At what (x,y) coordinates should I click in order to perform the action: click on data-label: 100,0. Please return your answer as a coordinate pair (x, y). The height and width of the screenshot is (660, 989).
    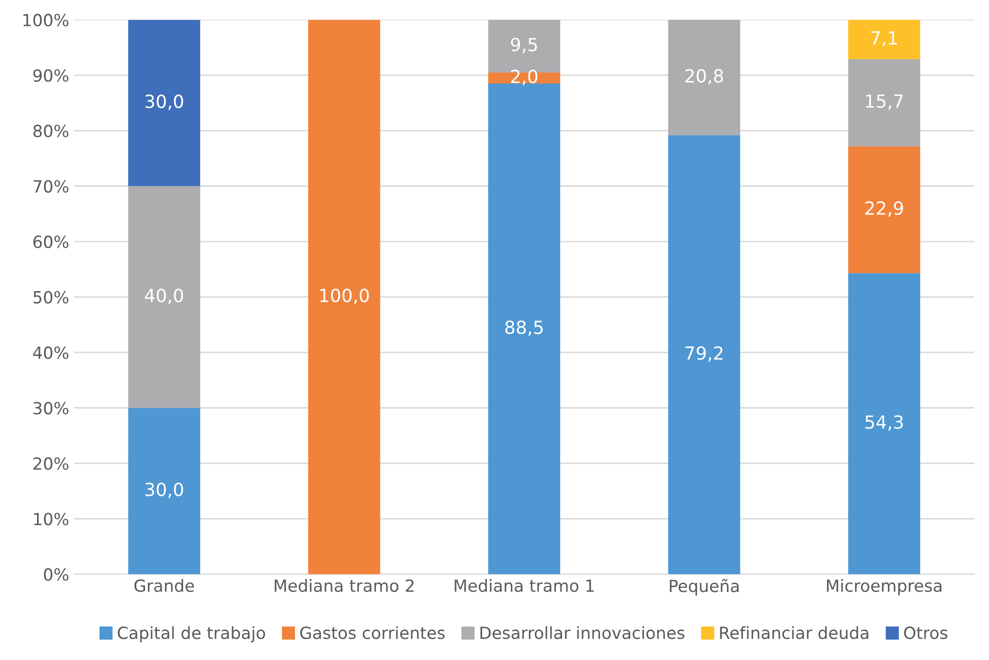
    Looking at the image, I should click on (344, 296).